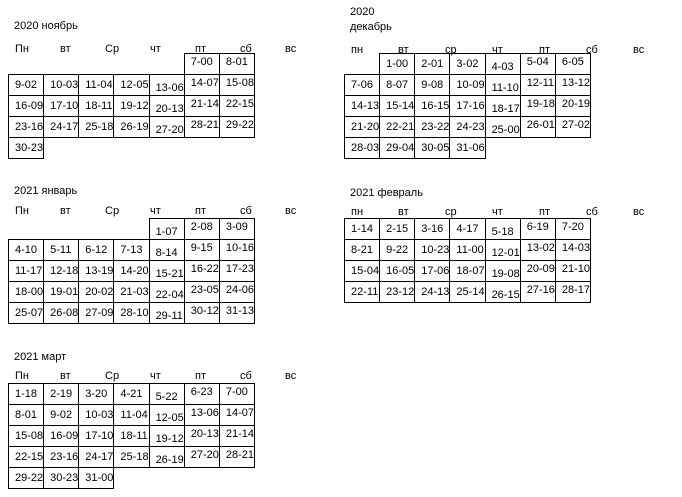 This screenshot has height=497, width=682. Describe the element at coordinates (572, 229) in the screenshot. I see `shift-cell: 7-20` at that location.